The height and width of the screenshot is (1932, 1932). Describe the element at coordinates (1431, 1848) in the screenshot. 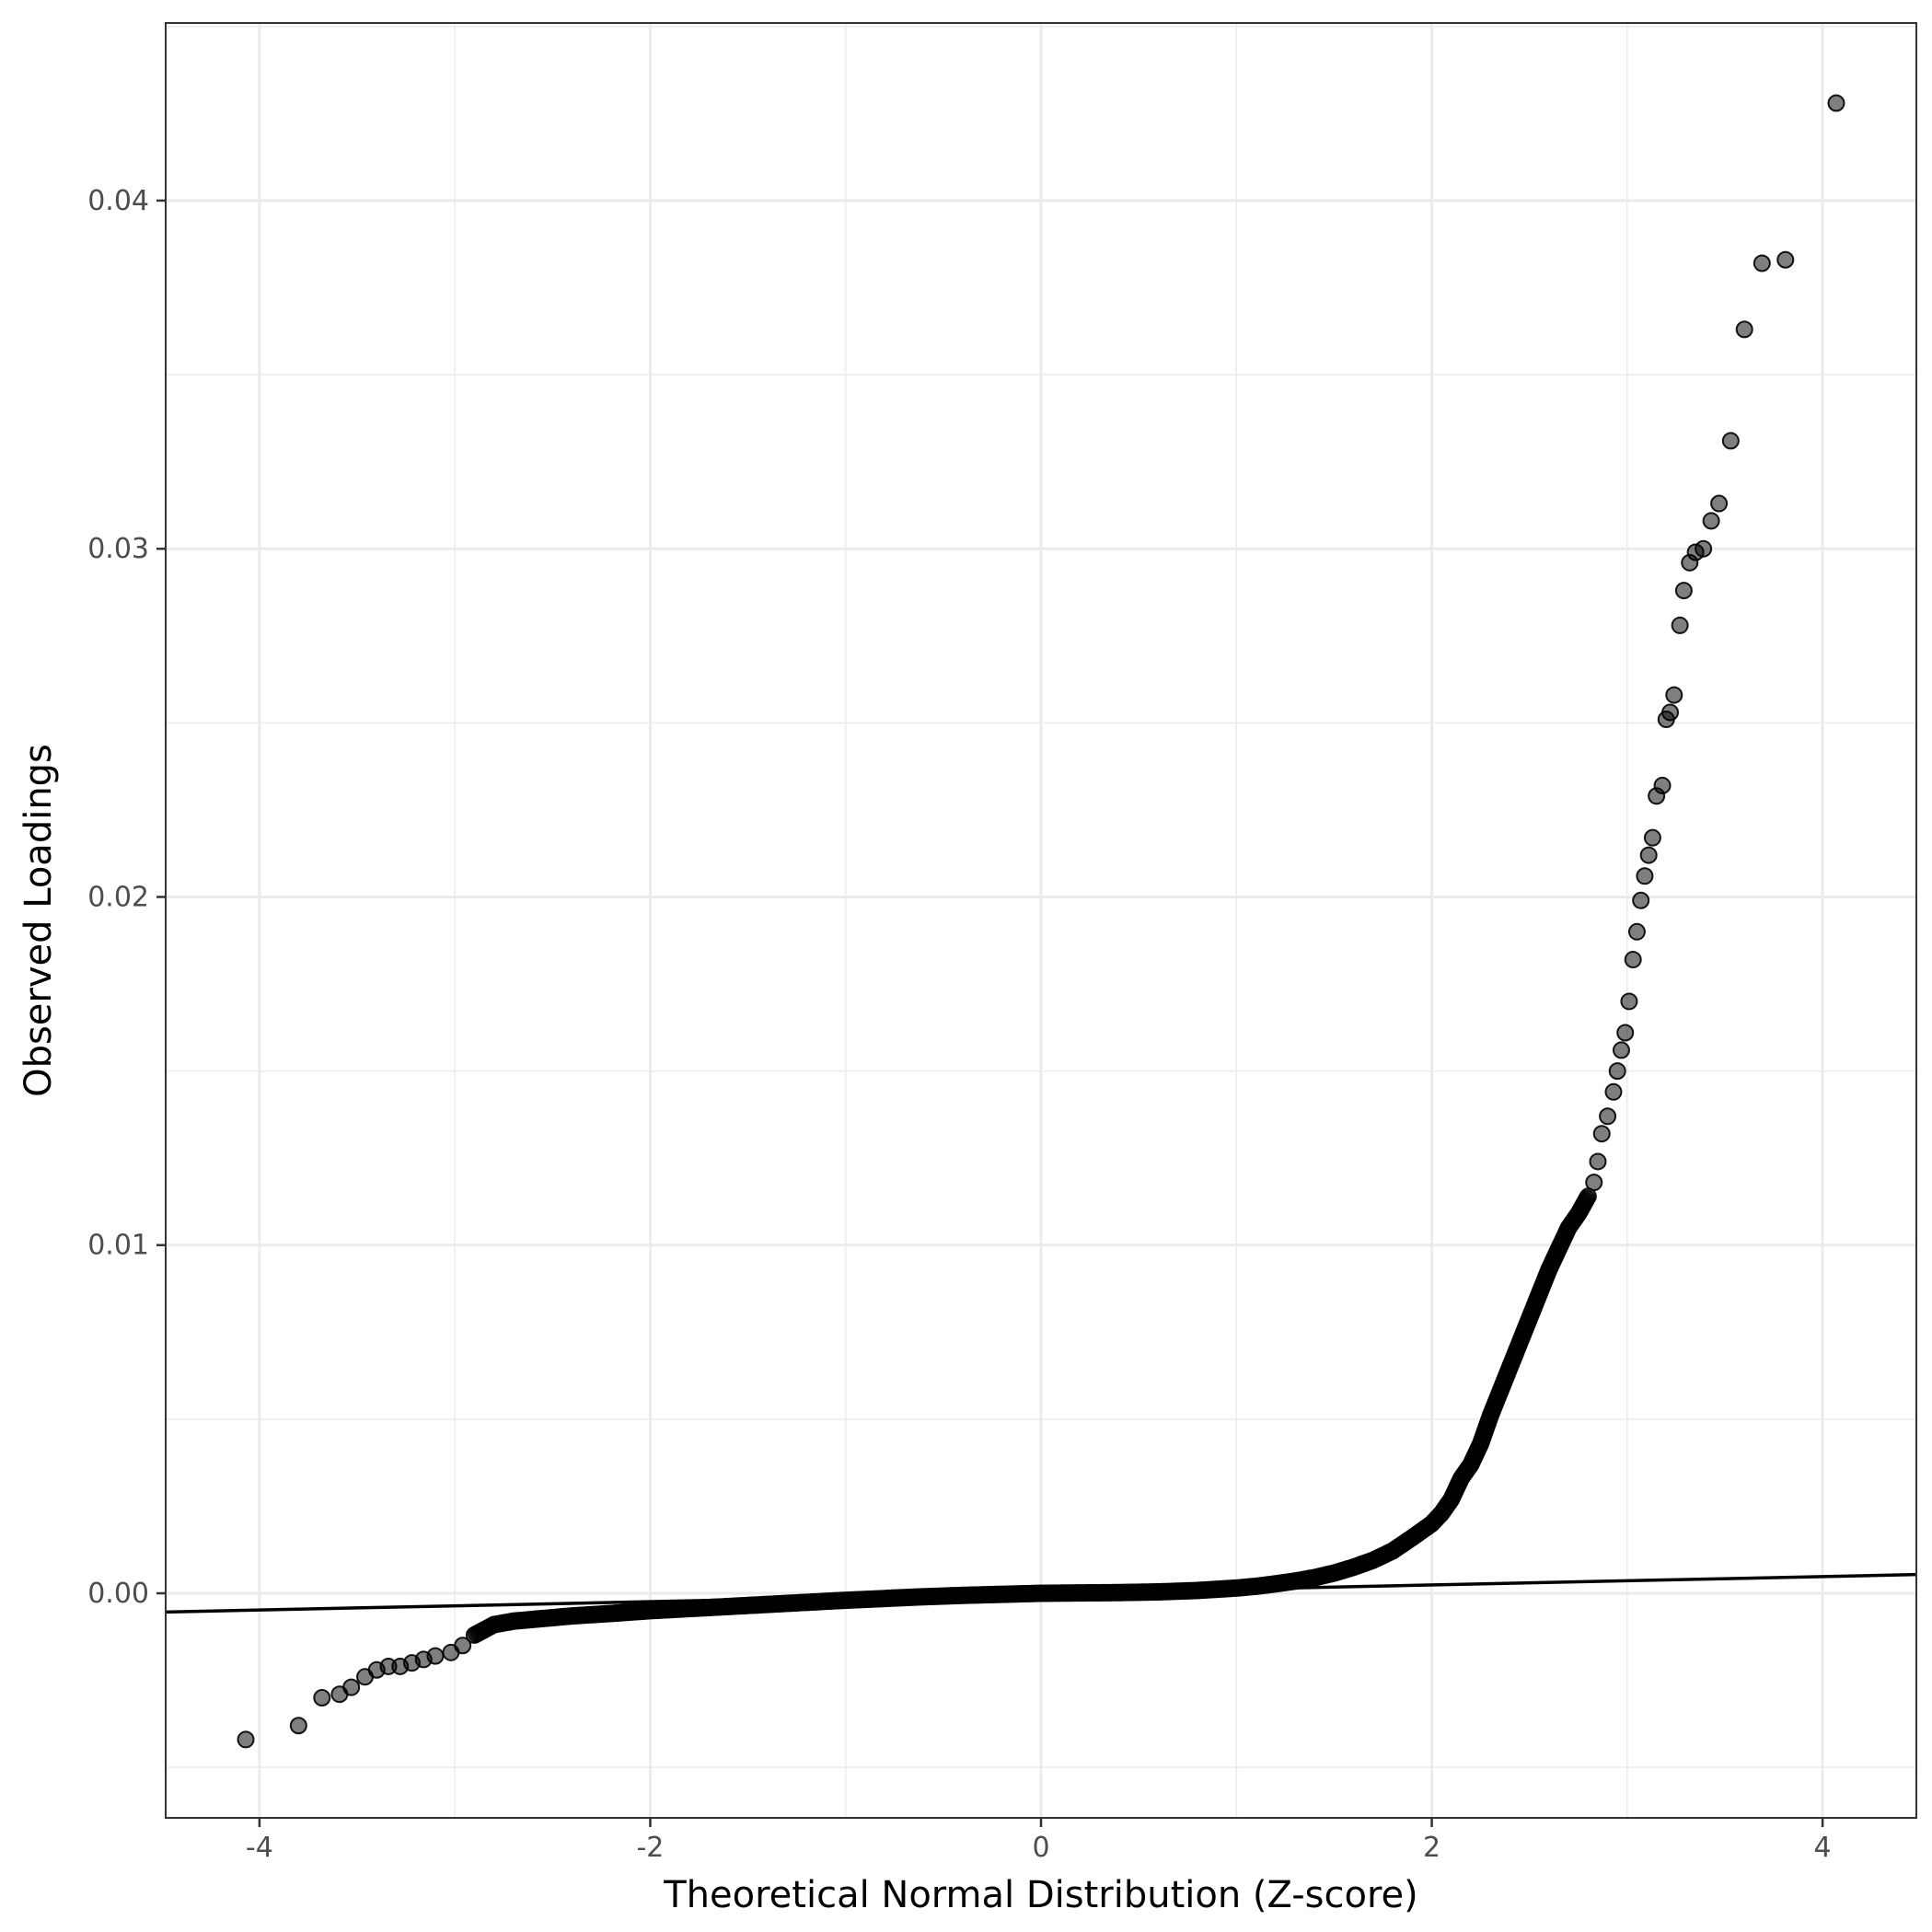

I see `x-tick-label: 2` at that location.